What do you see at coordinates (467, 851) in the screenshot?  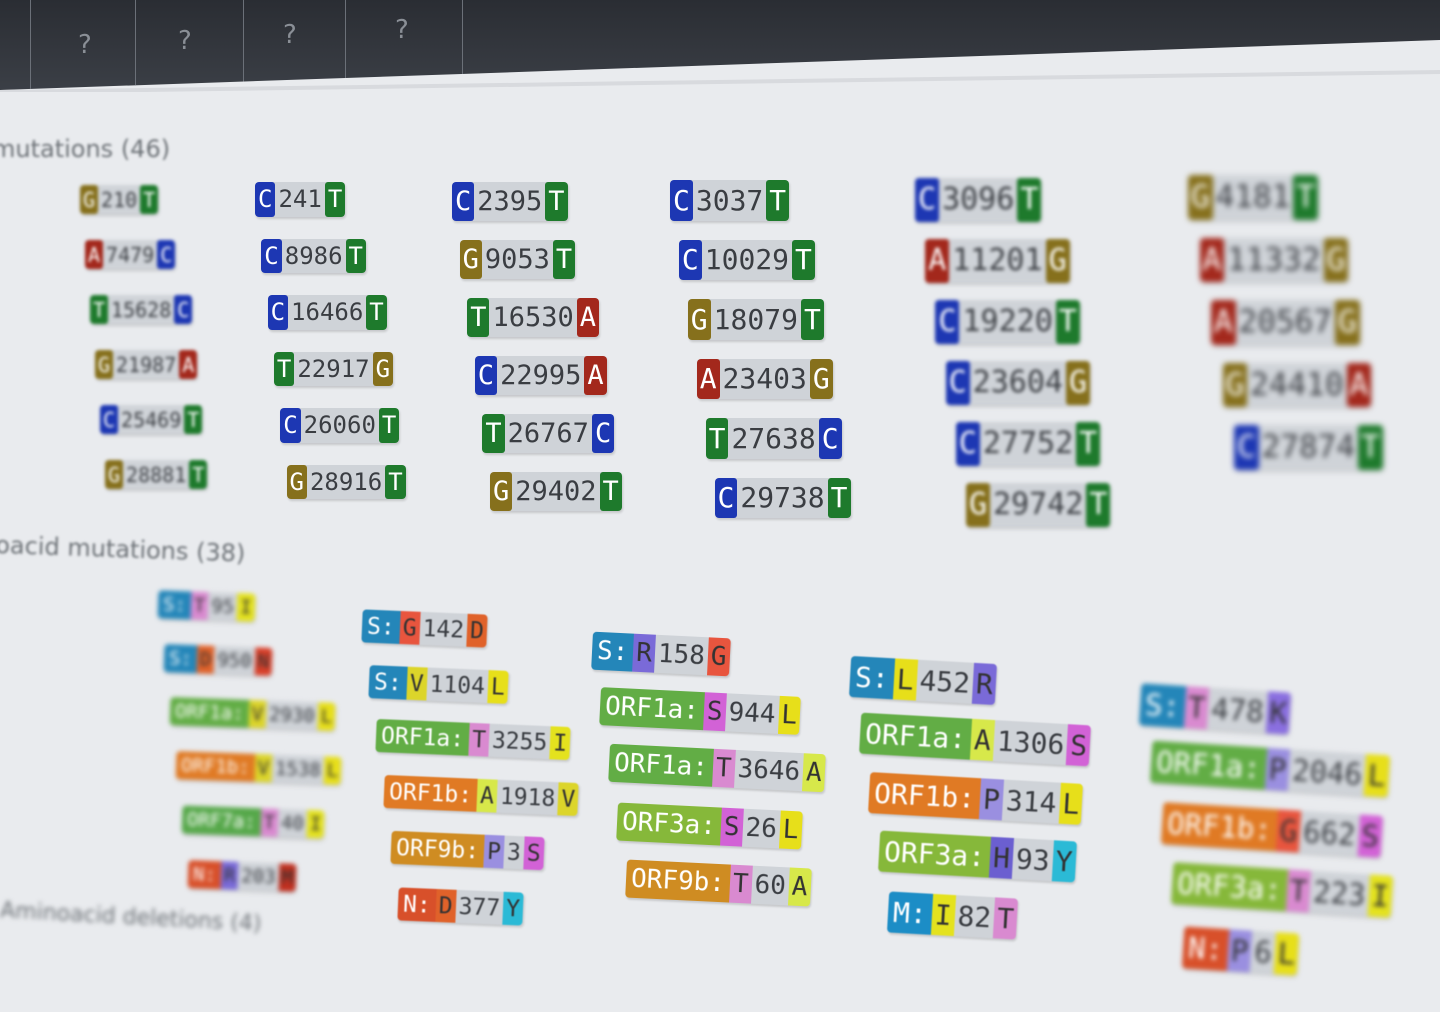 I see `aminoacid-mutation-badge: ORF9b: P 3 S` at bounding box center [467, 851].